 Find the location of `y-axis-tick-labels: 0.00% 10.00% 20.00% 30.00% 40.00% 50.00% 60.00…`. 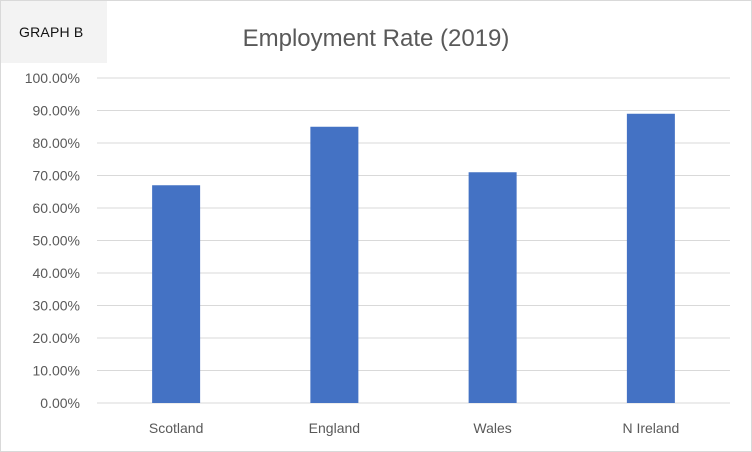

y-axis-tick-labels: 0.00% 10.00% 20.00% 30.00% 40.00% 50.00% 60.00… is located at coordinates (52, 240).